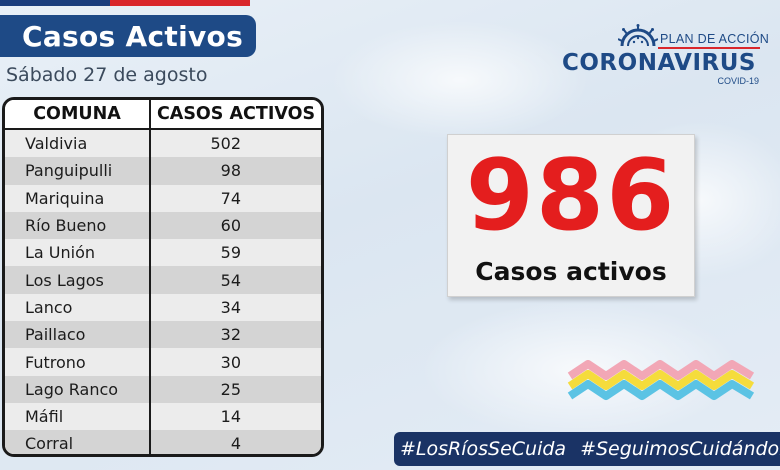 This screenshot has height=470, width=780. I want to click on cell-casos: 74, so click(230, 198).